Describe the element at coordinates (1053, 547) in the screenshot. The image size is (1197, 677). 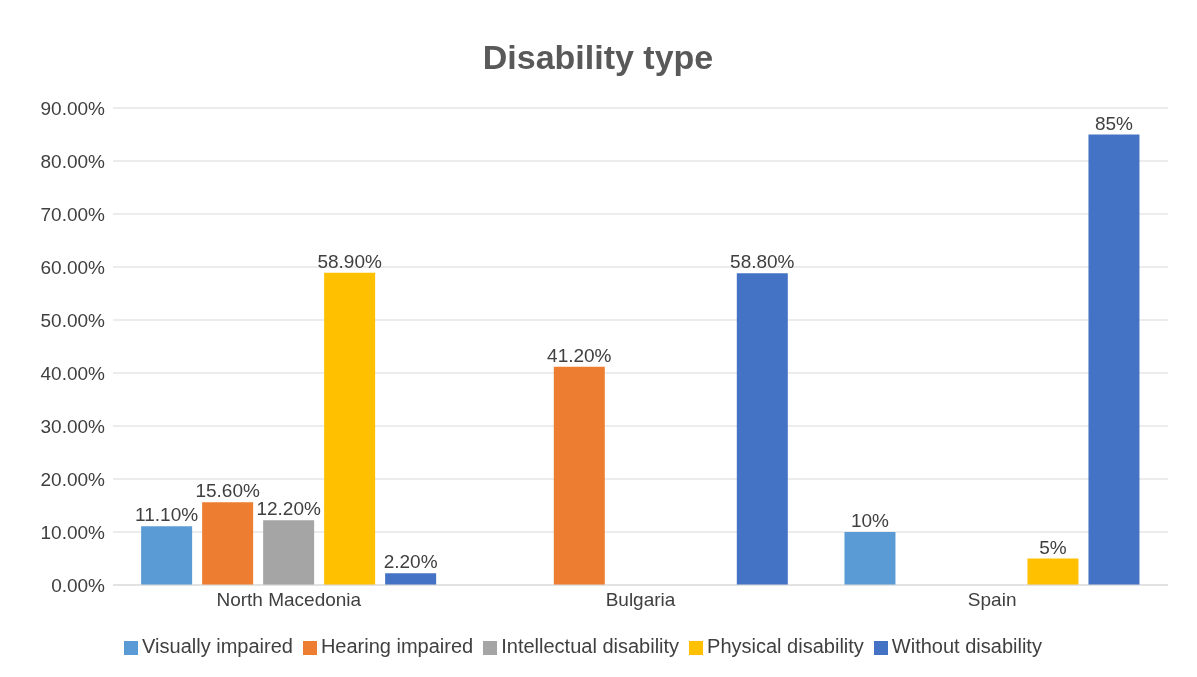
I see `data-label: 5%` at that location.